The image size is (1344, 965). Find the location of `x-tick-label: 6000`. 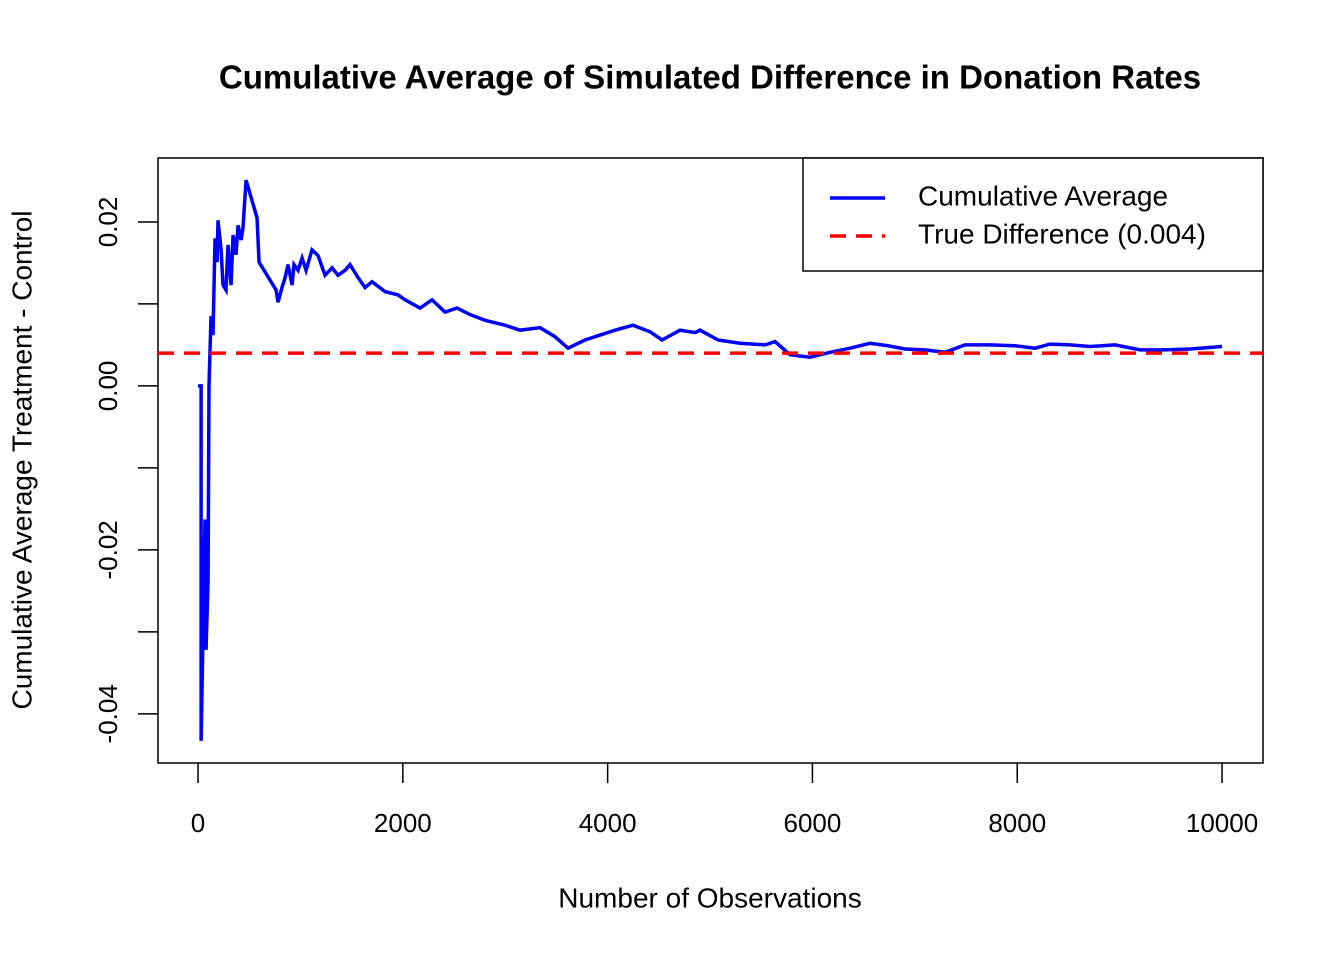

x-tick-label: 6000 is located at coordinates (813, 823).